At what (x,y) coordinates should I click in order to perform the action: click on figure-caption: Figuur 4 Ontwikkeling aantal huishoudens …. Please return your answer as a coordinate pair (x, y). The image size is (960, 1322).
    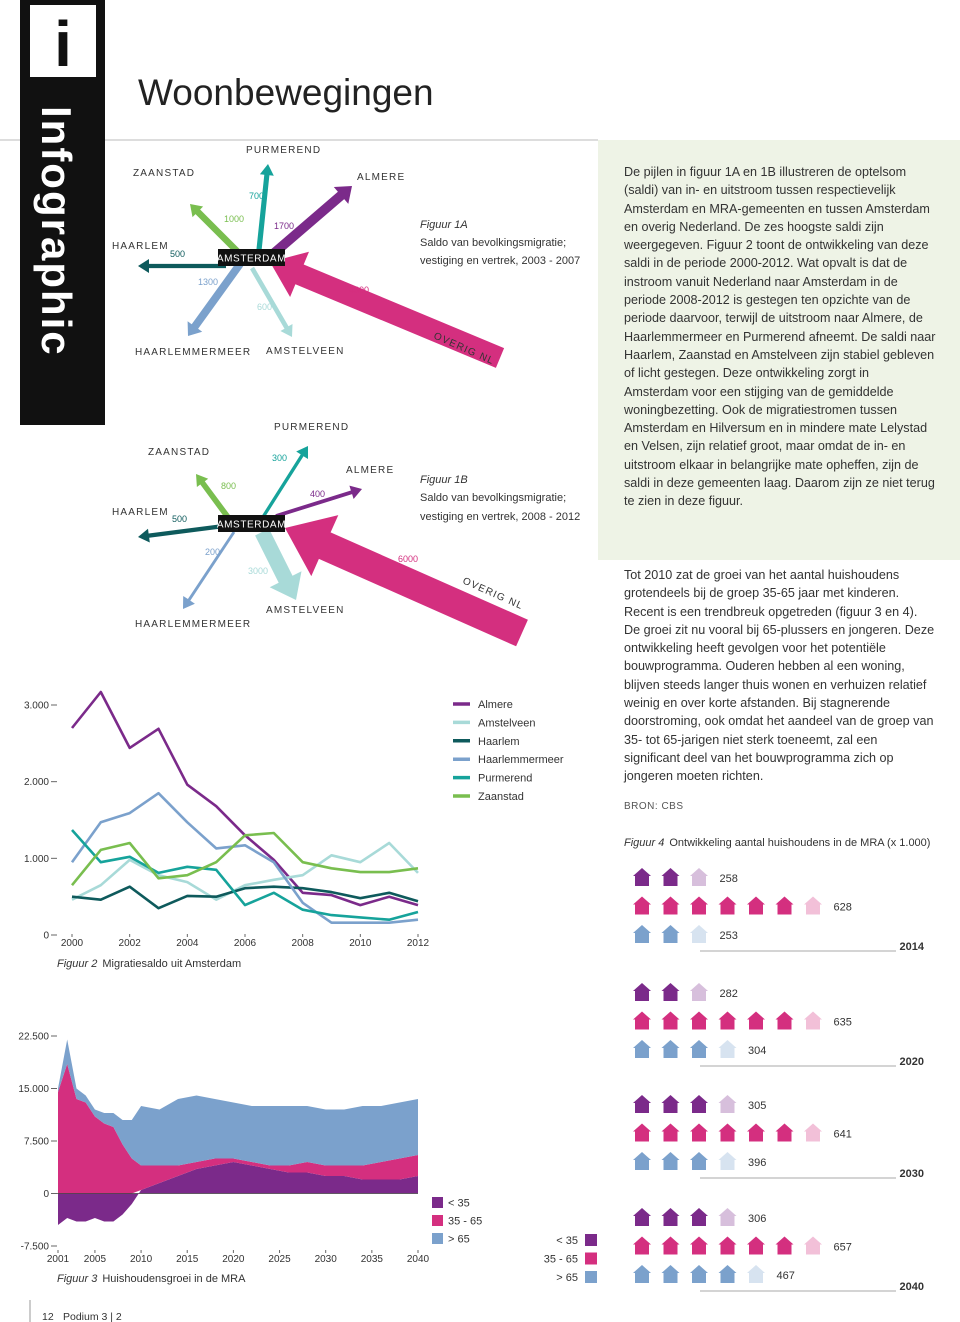
    Looking at the image, I should click on (777, 843).